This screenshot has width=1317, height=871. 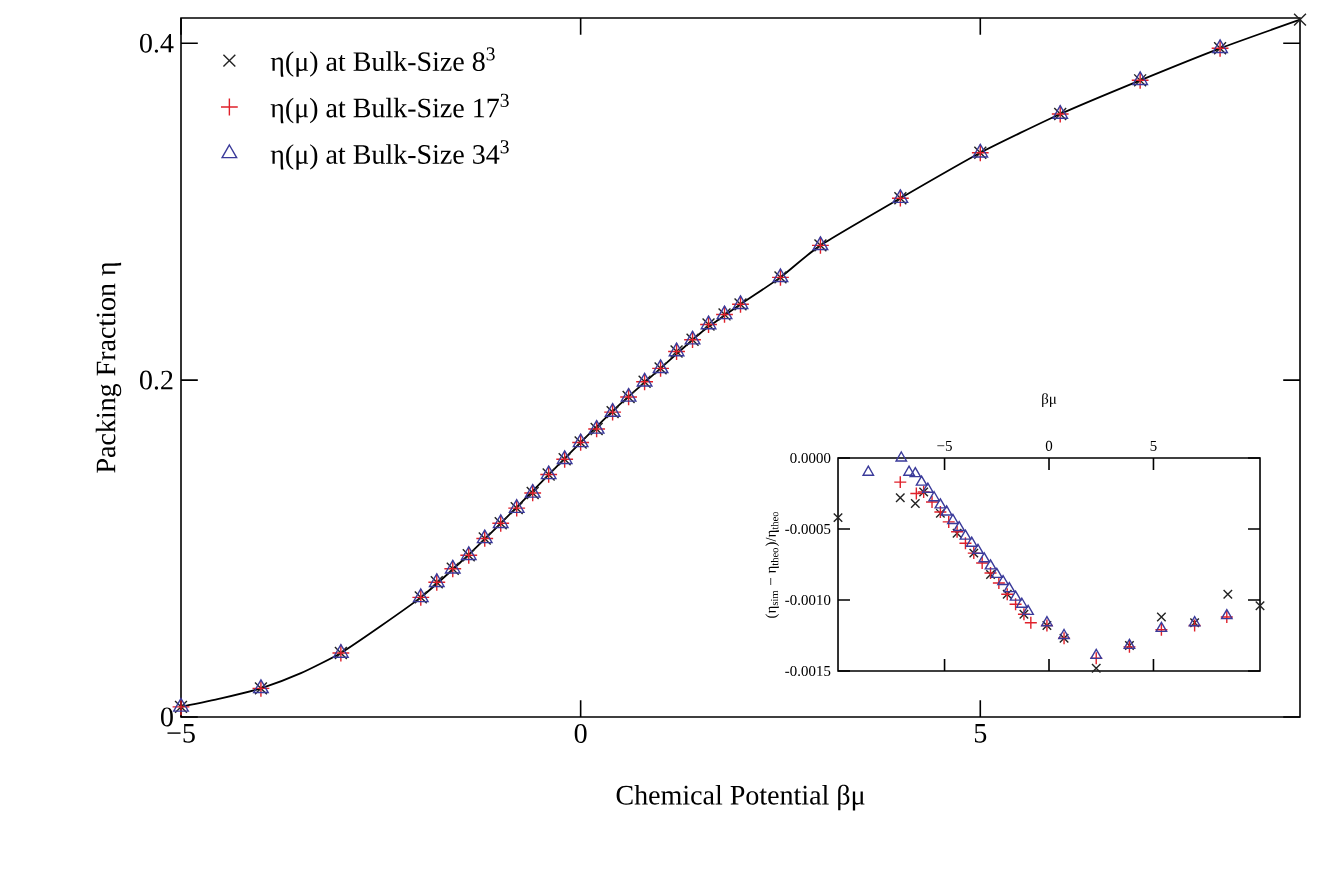 I want to click on y-tick-label: 0.4, so click(x=157, y=43).